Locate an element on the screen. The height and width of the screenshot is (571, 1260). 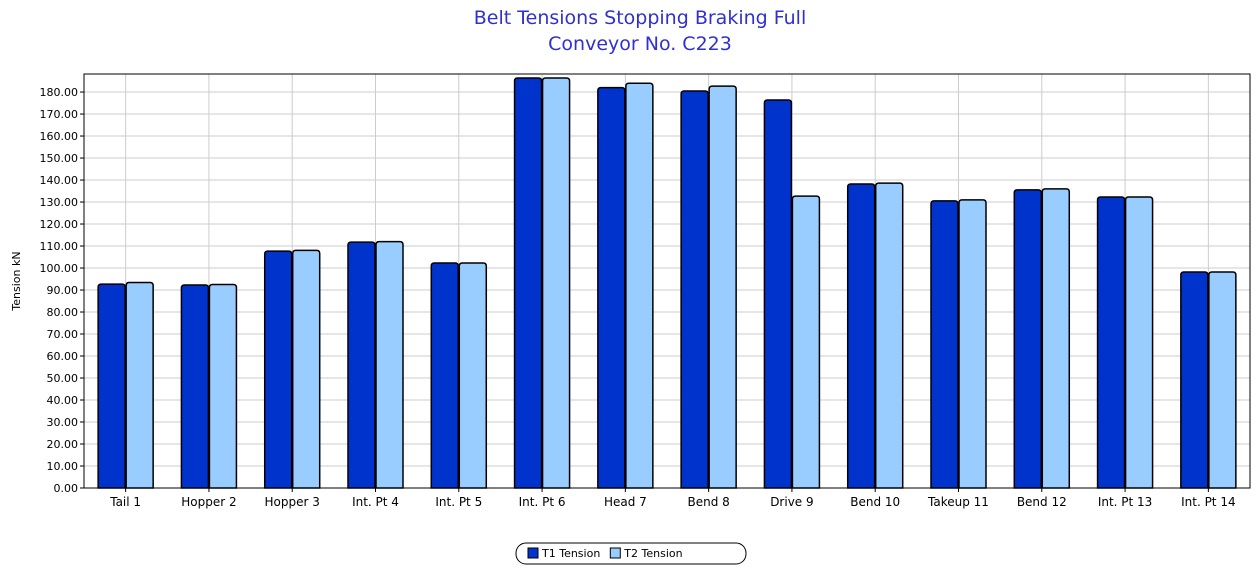
x-tick-label: Tail 1 is located at coordinates (125, 502).